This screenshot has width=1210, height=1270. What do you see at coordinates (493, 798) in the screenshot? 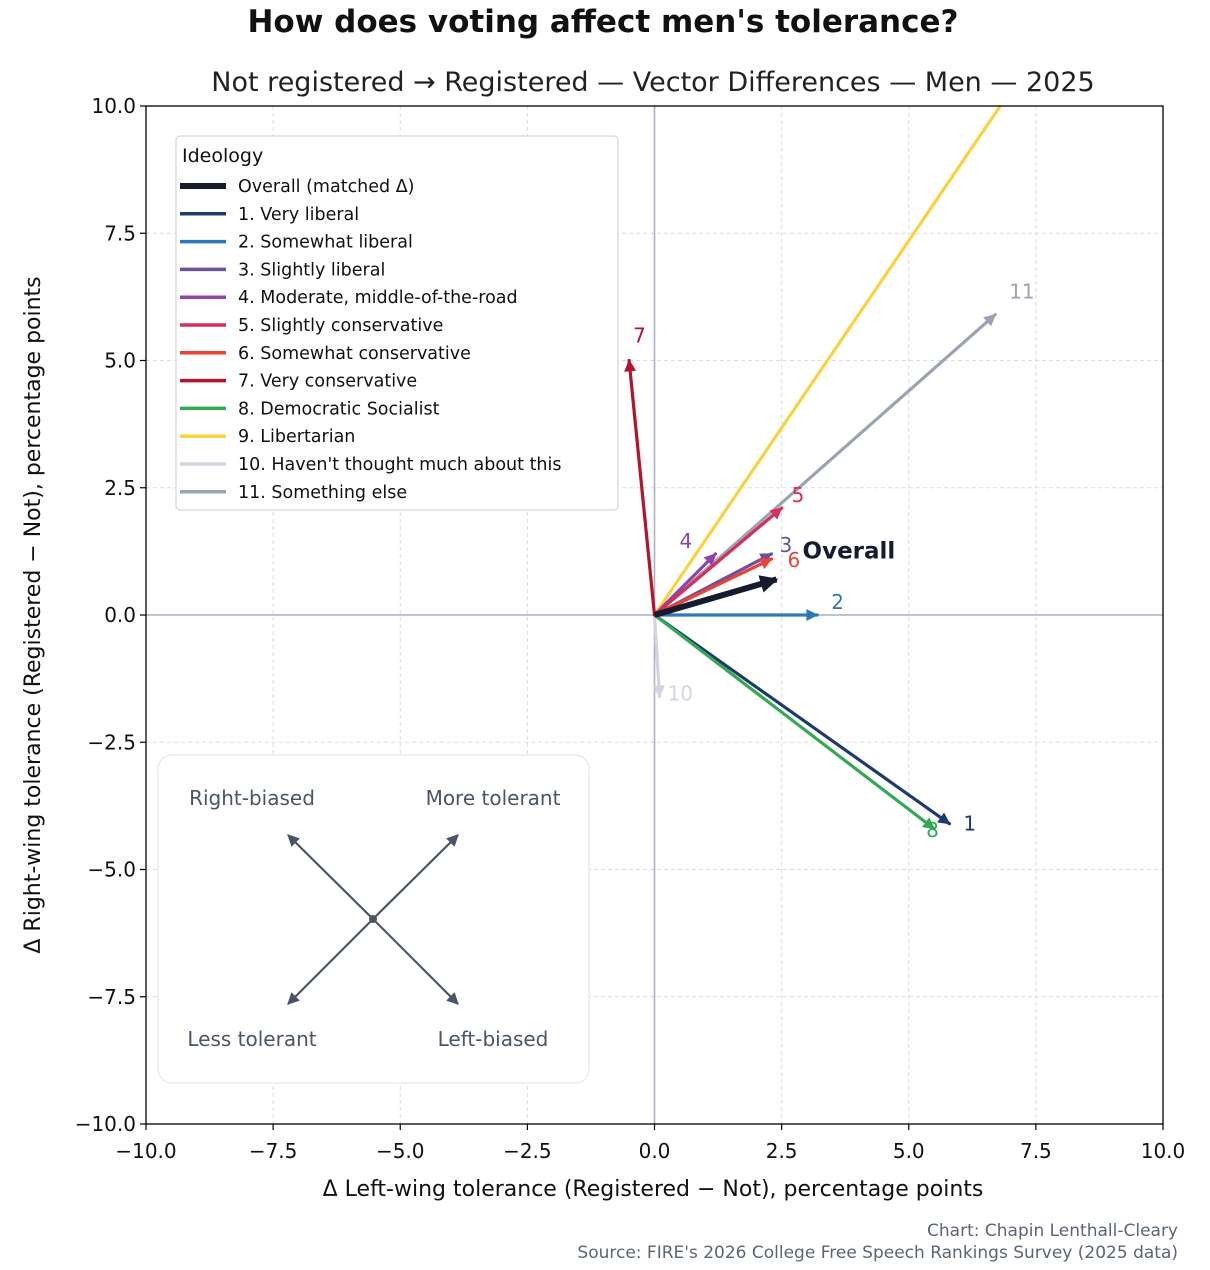
I see `key-more-tolerant: More tolerant` at bounding box center [493, 798].